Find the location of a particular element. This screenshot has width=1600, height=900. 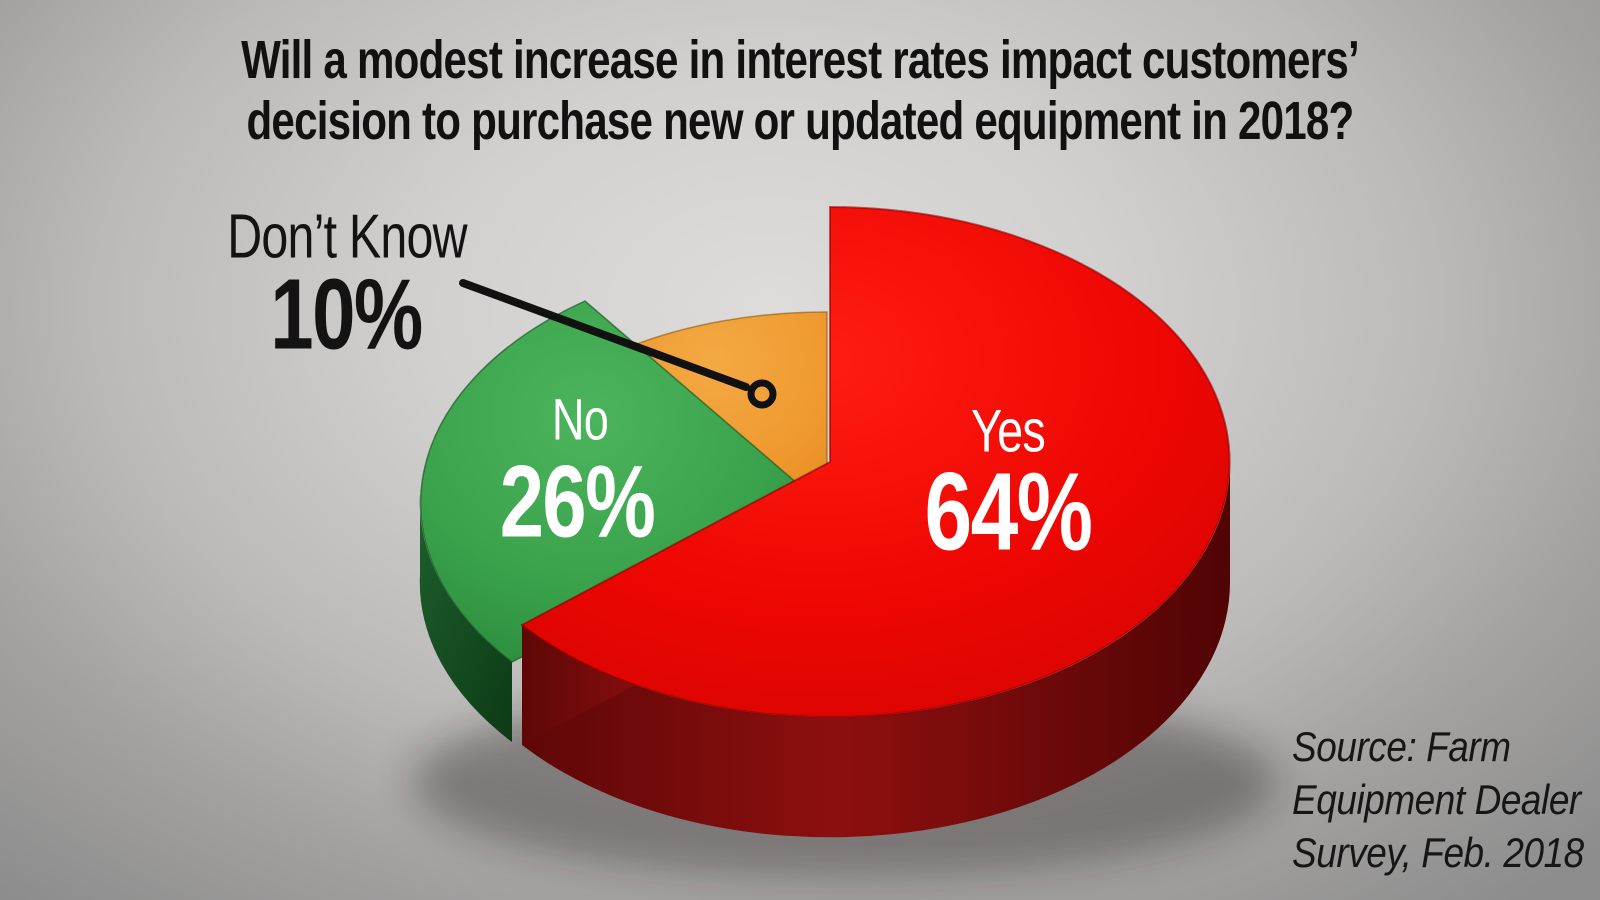

pie-slice-no-top is located at coordinates (620, 481).